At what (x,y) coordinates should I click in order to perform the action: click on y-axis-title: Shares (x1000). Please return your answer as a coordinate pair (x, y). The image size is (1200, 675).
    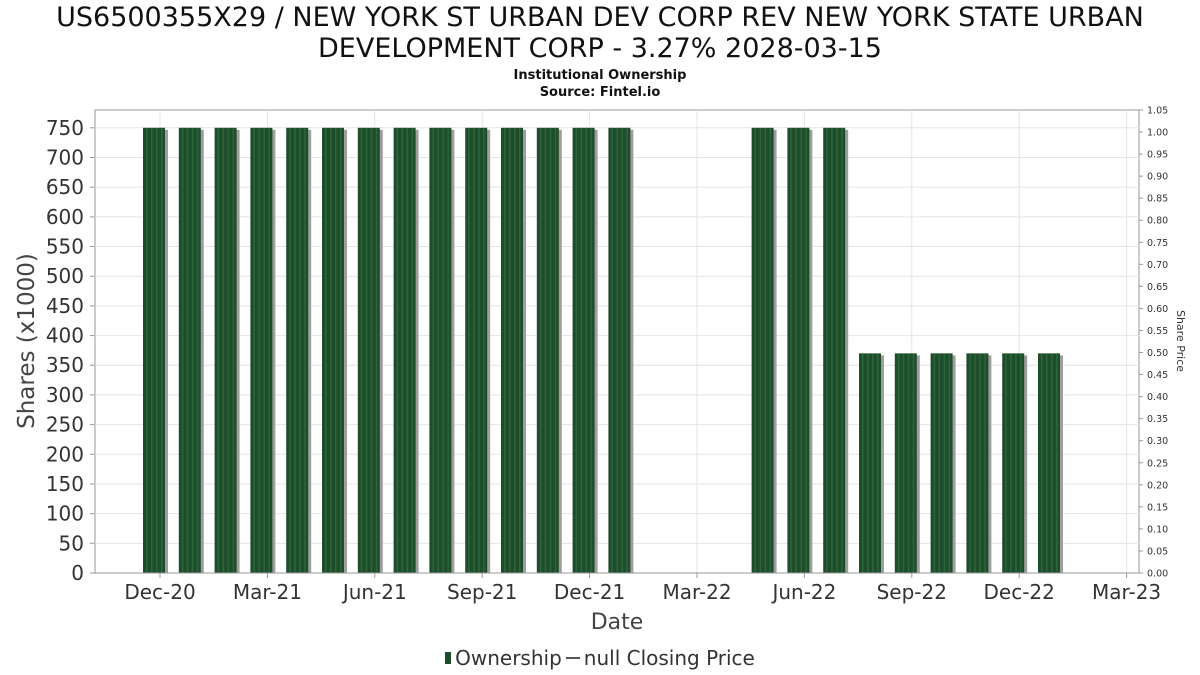
    Looking at the image, I should click on (27, 341).